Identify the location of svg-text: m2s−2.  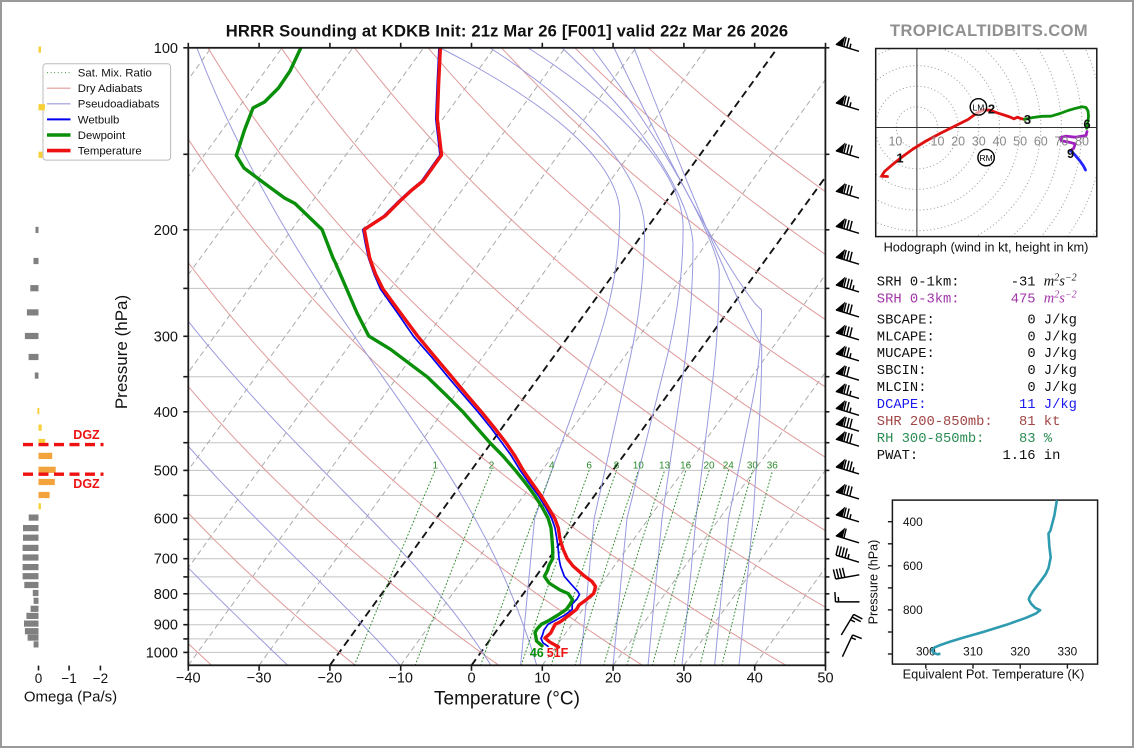
(1060, 298).